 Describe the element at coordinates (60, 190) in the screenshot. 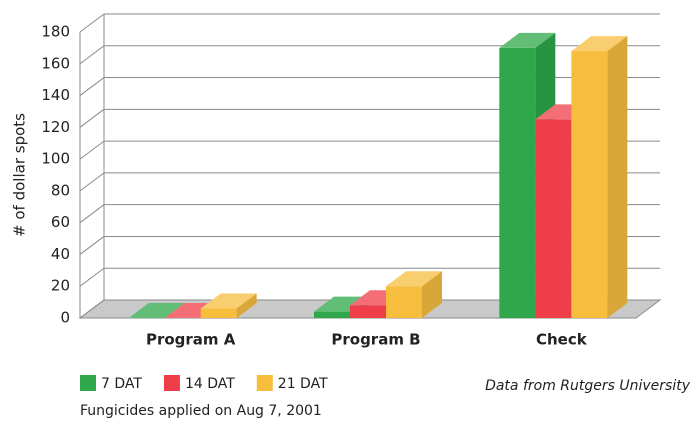

I see `y-tick-label: 80` at that location.